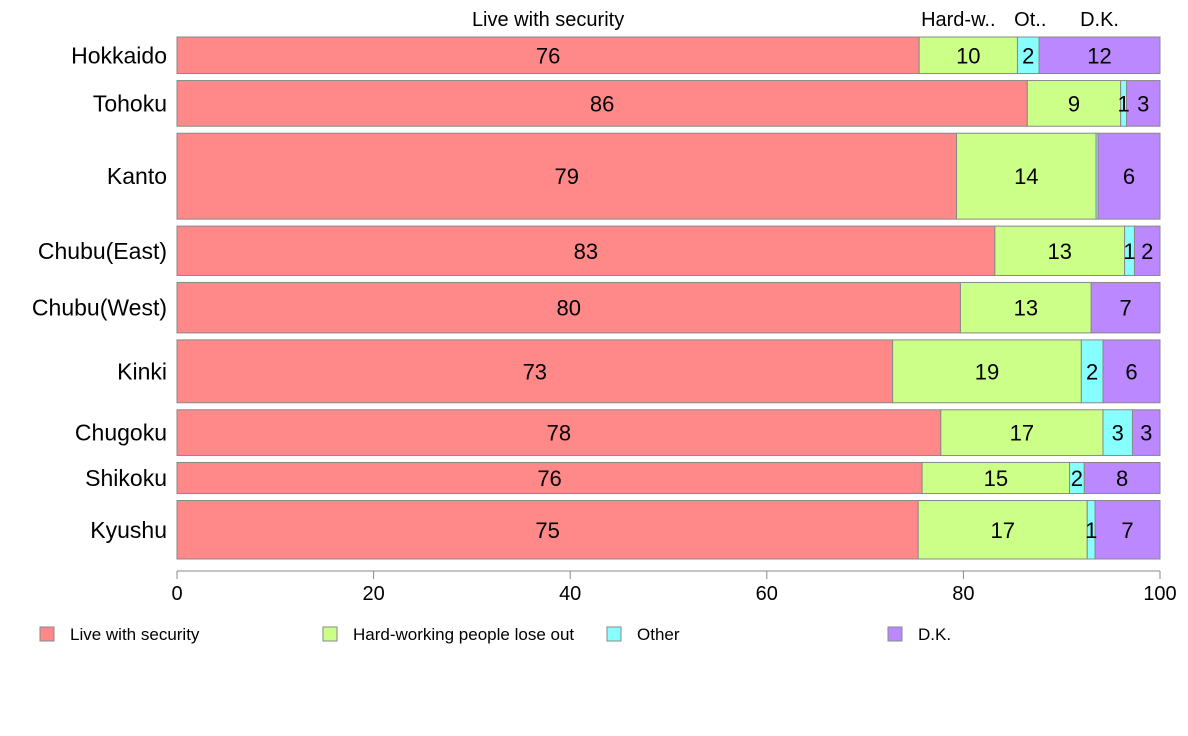 Image resolution: width=1188 pixels, height=736 pixels. I want to click on legend-swatch-live-with-security, so click(47, 634).